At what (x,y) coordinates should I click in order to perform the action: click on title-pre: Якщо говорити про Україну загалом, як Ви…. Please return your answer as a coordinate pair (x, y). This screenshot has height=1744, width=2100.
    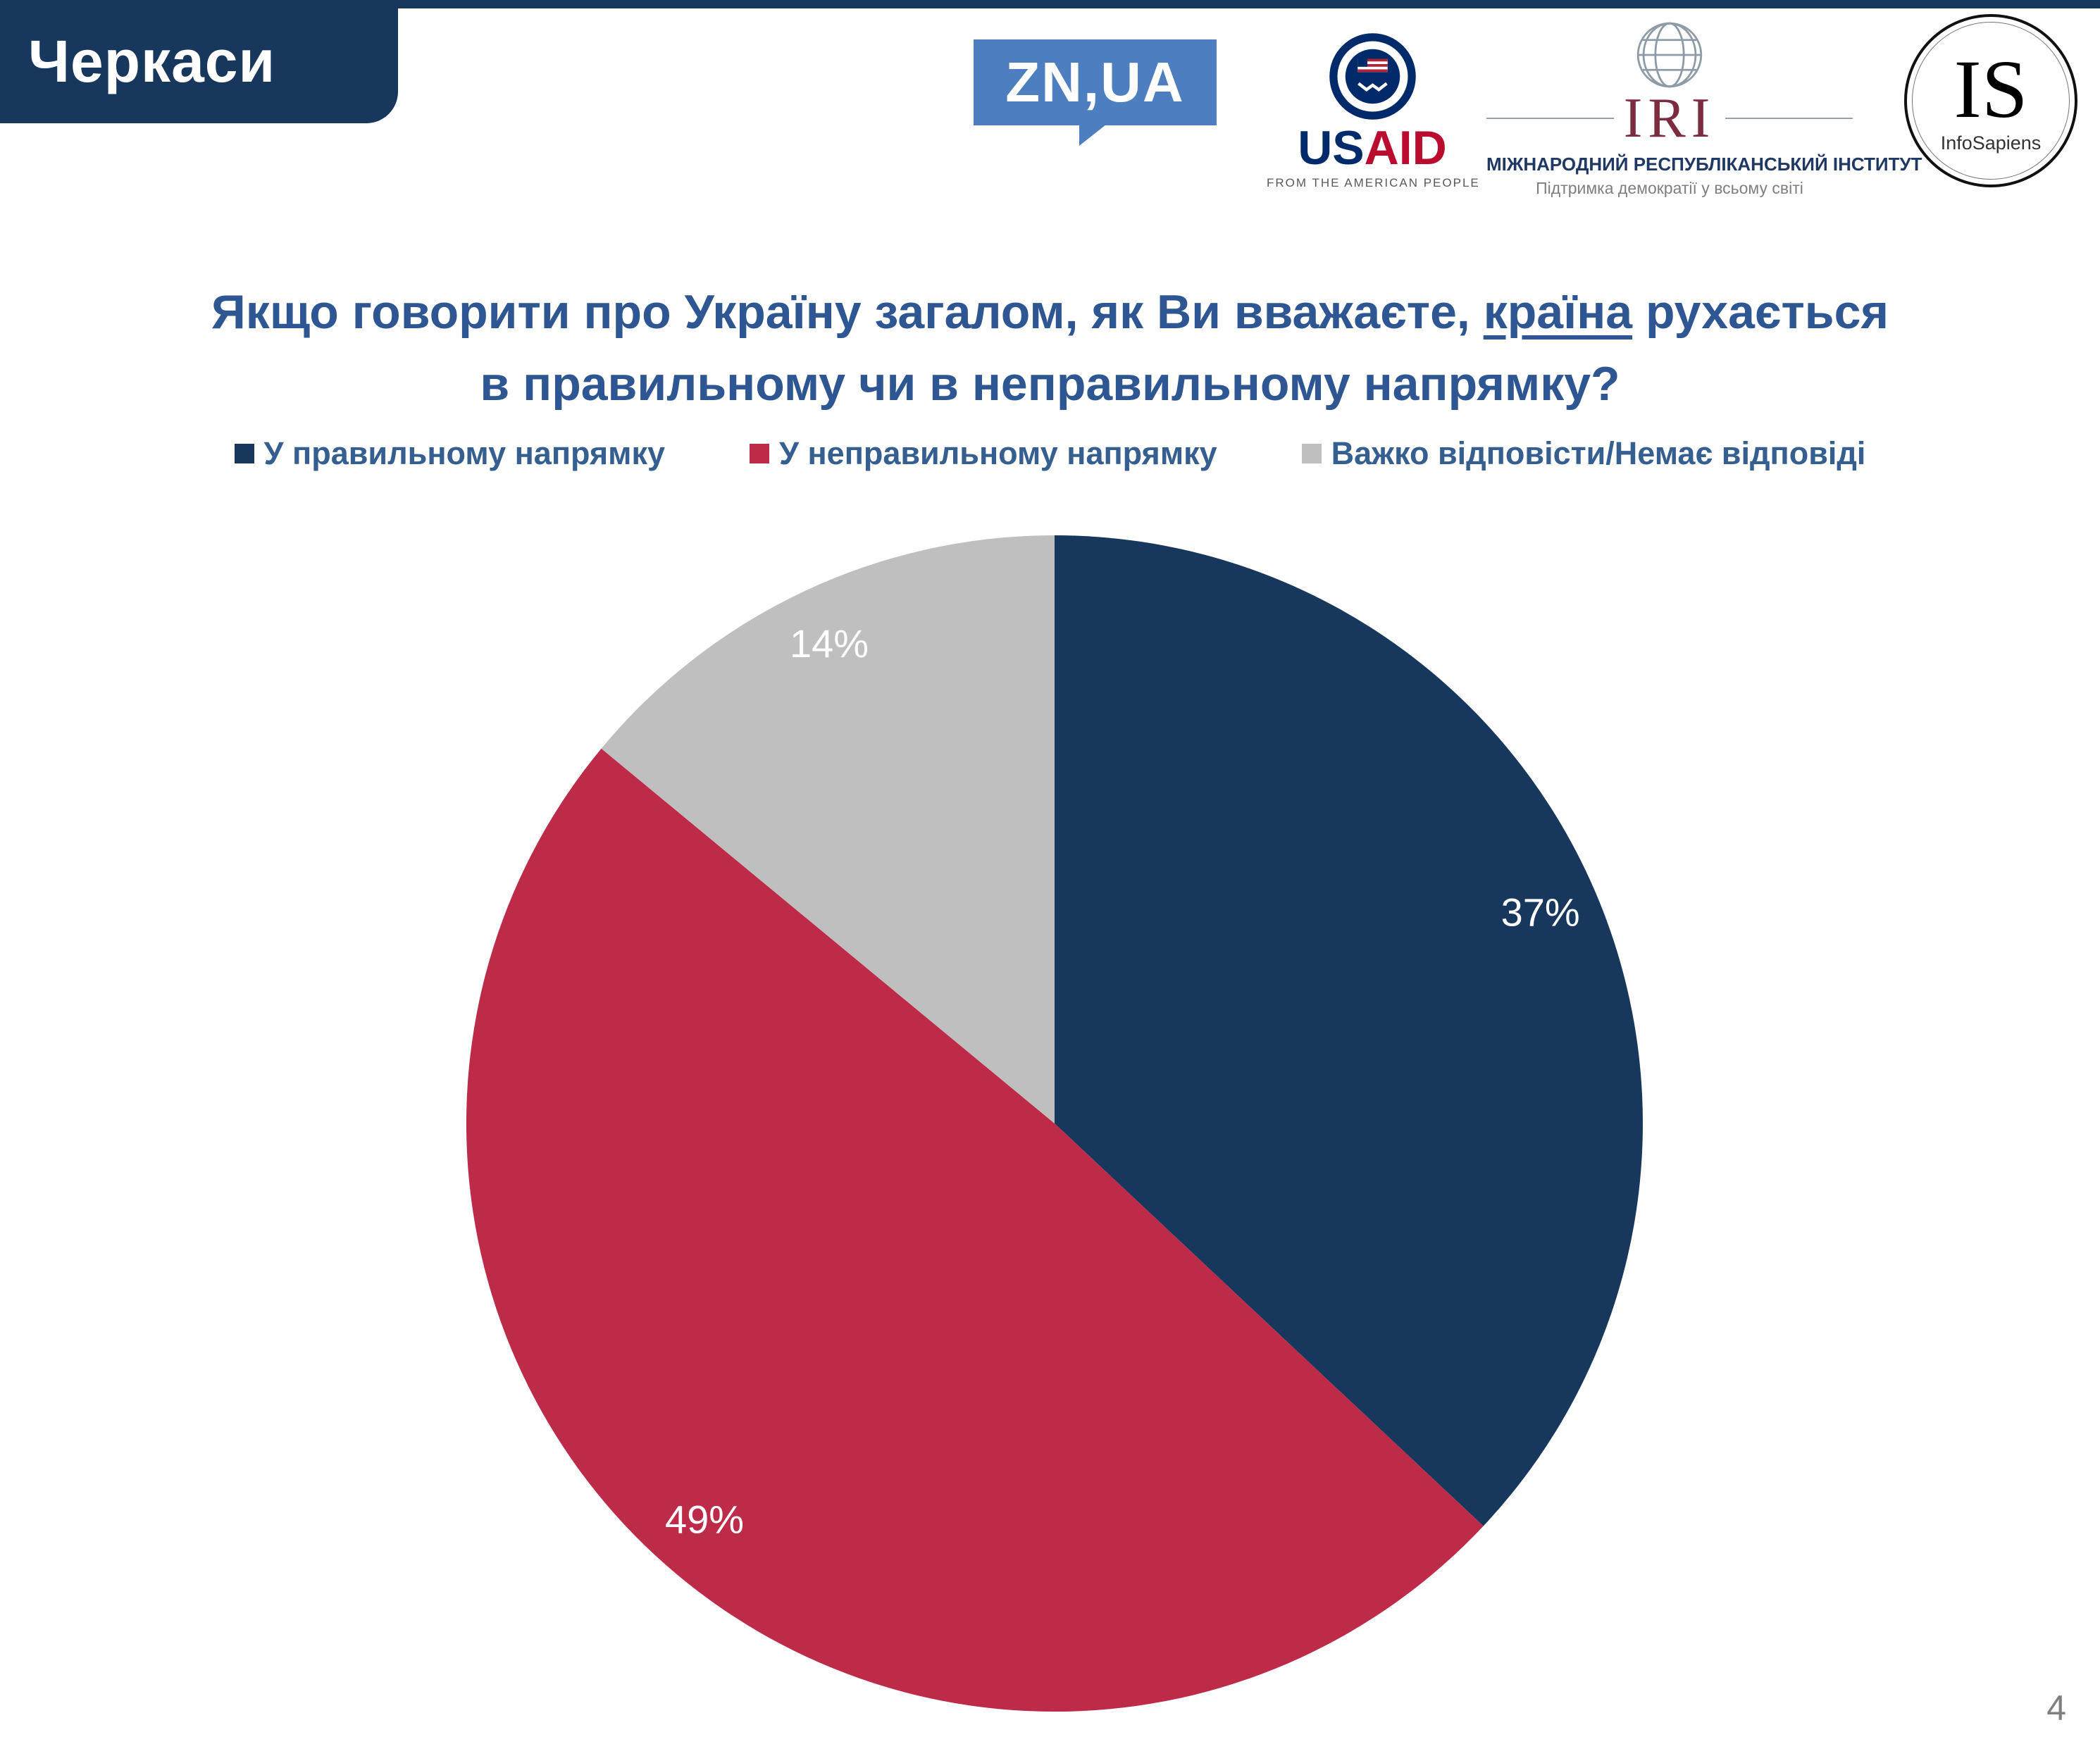
    Looking at the image, I should click on (847, 312).